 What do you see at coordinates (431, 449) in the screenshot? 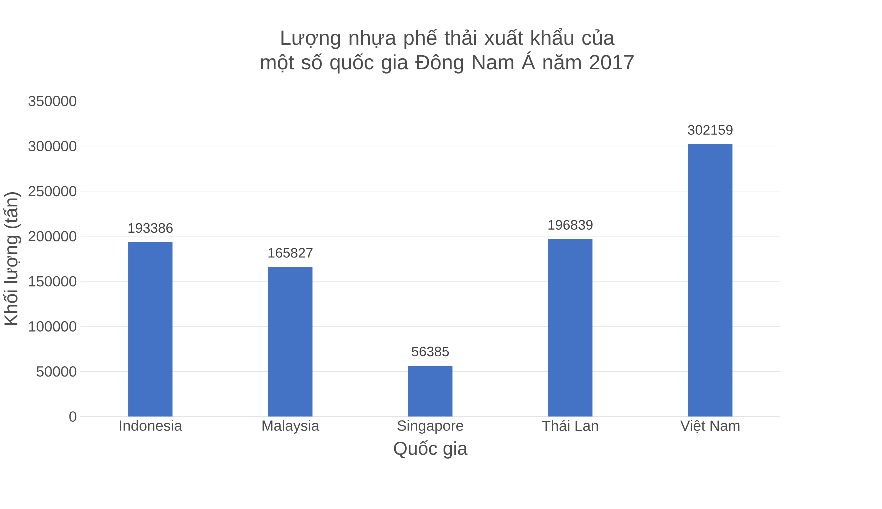
I see `x-axis-title: Quốc gia` at bounding box center [431, 449].